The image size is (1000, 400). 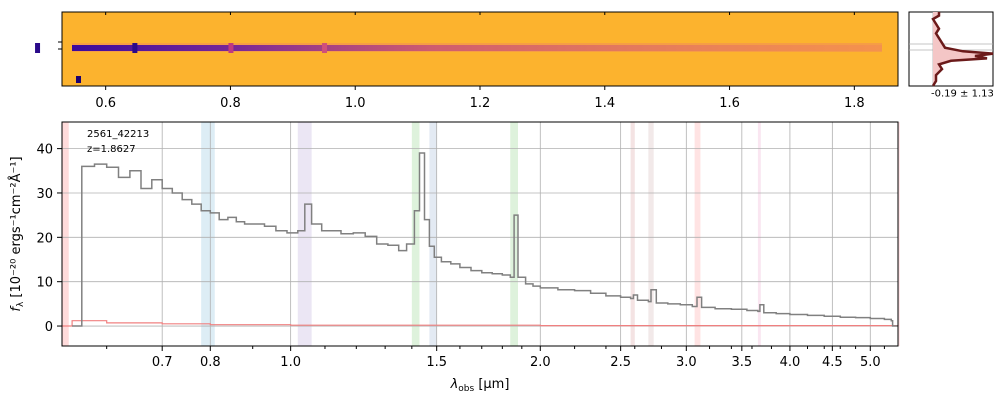 I want to click on xtick-label: 4.5, so click(x=832, y=362).